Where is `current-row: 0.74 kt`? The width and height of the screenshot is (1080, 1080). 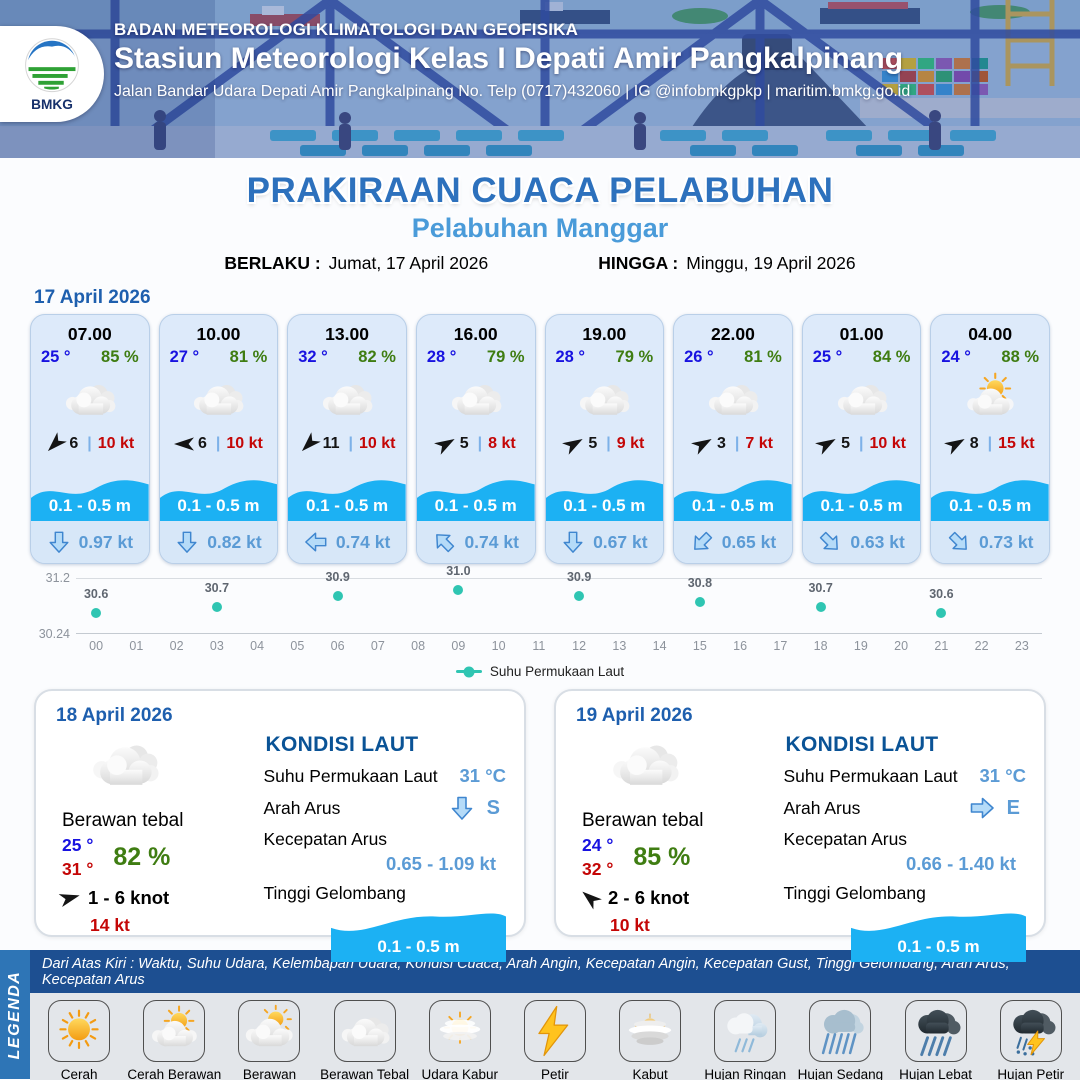
current-row: 0.74 kt is located at coordinates (475, 542).